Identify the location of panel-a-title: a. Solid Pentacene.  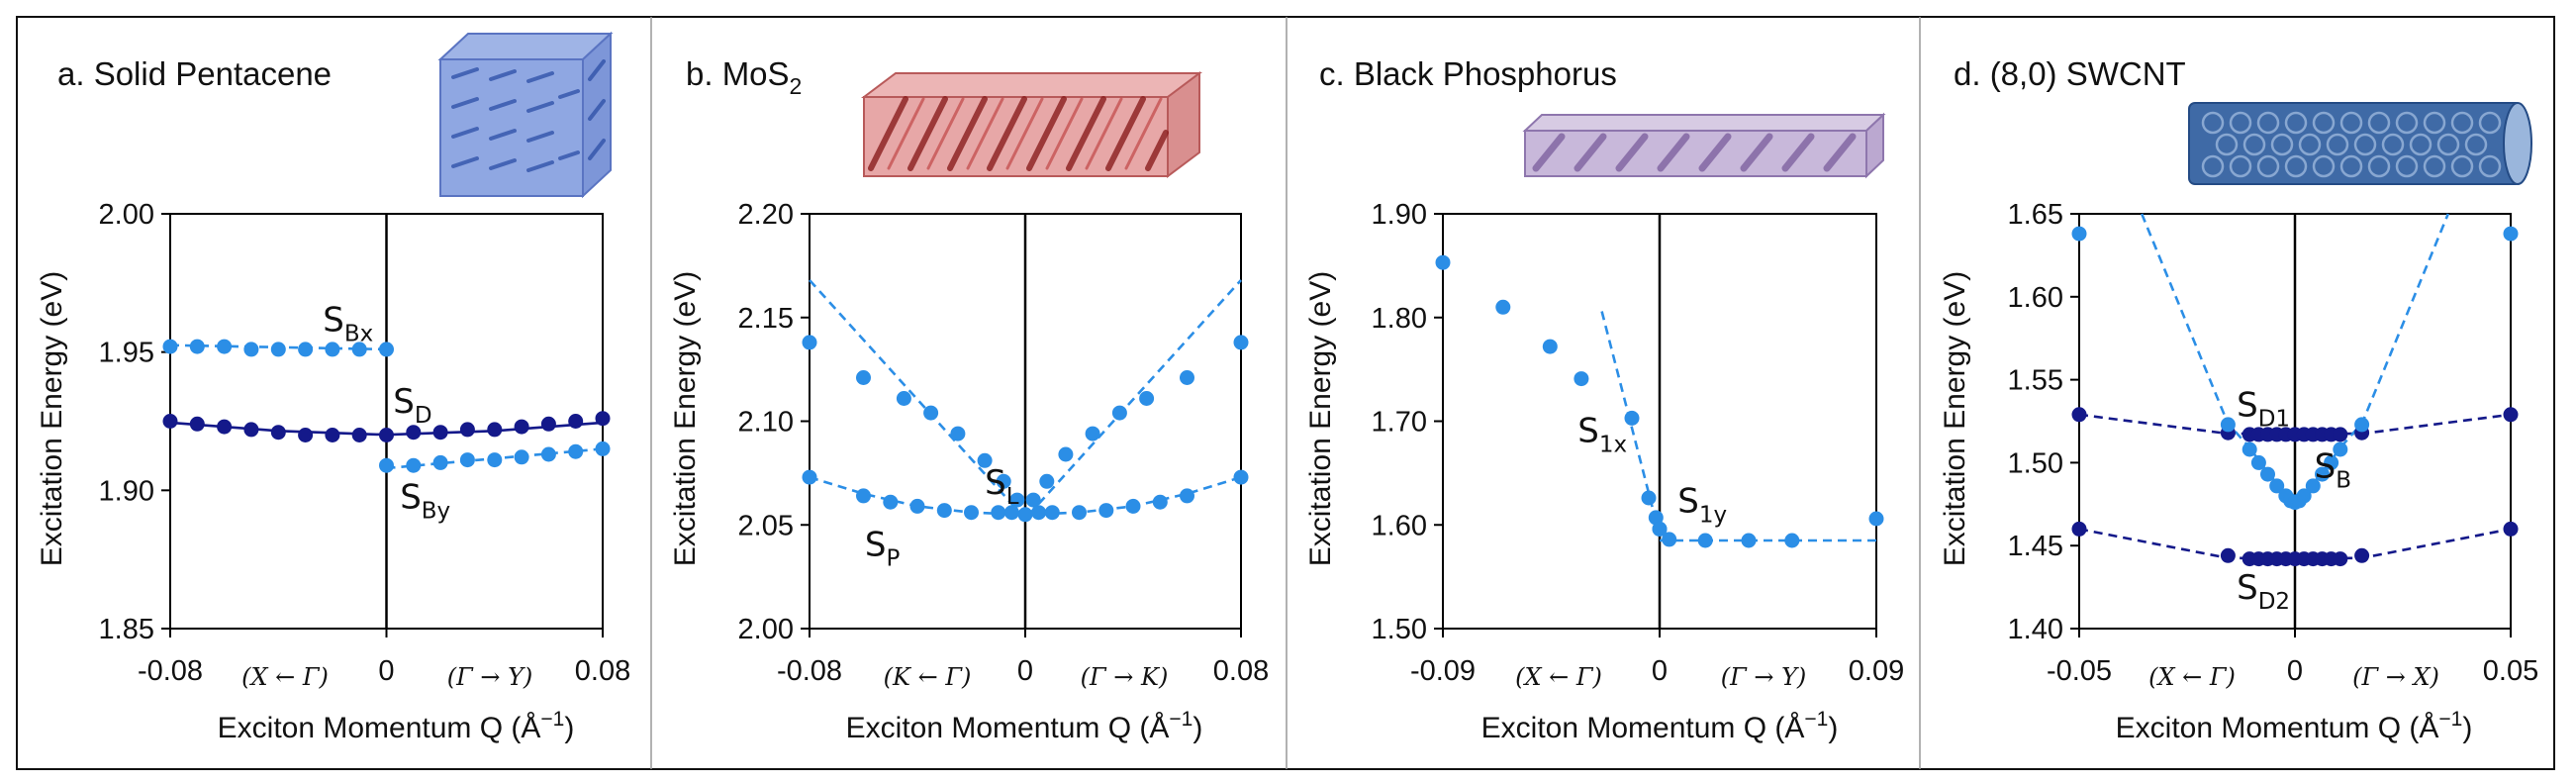
(194, 73).